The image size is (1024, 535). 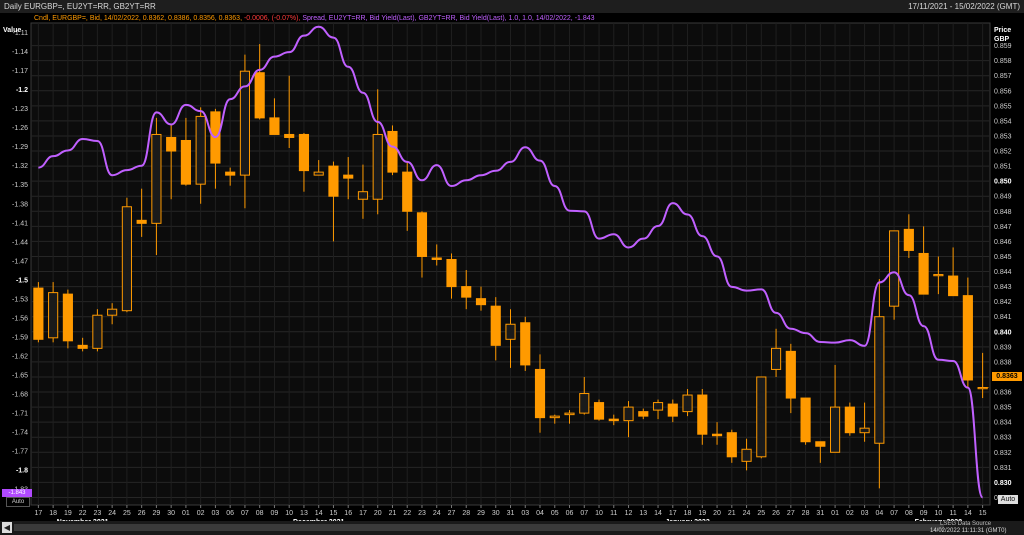 What do you see at coordinates (1002, 39) in the screenshot?
I see `right-axis-unit: GBP` at bounding box center [1002, 39].